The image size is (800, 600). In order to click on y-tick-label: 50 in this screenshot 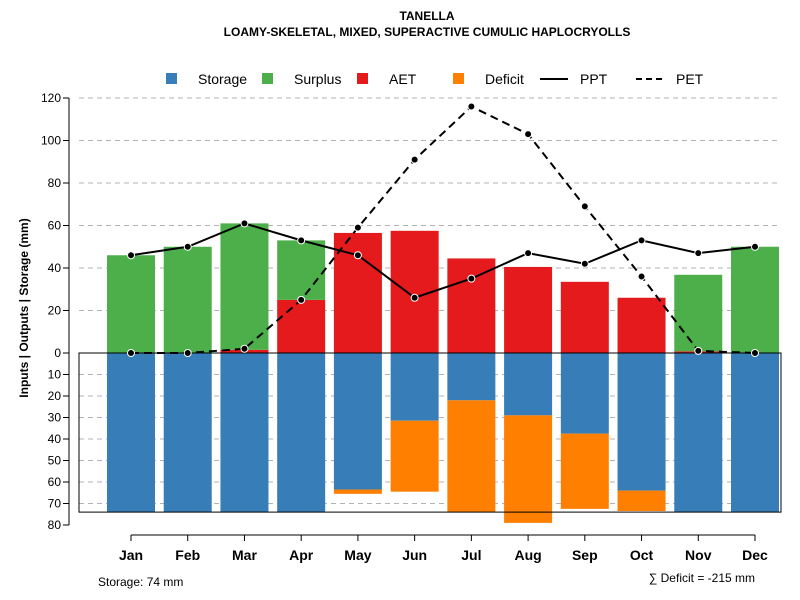, I will do `click(55, 461)`.